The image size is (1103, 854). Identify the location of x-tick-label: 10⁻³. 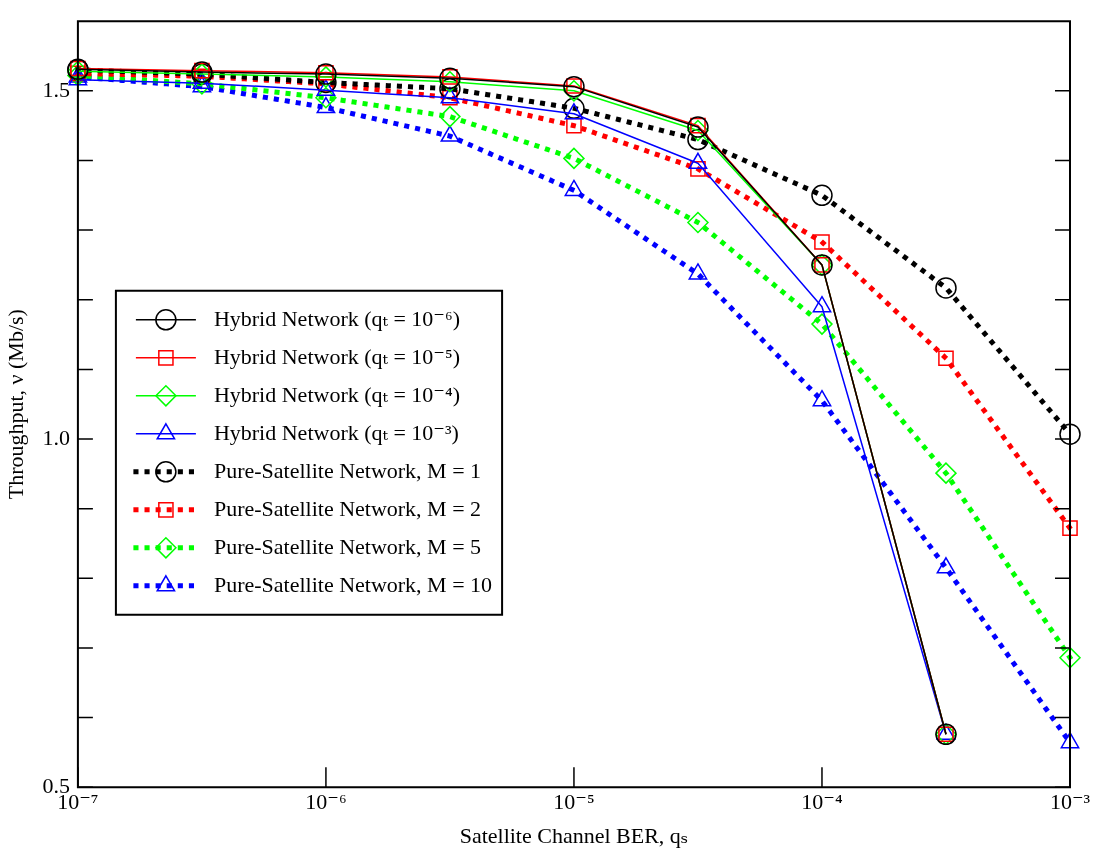
(1070, 802).